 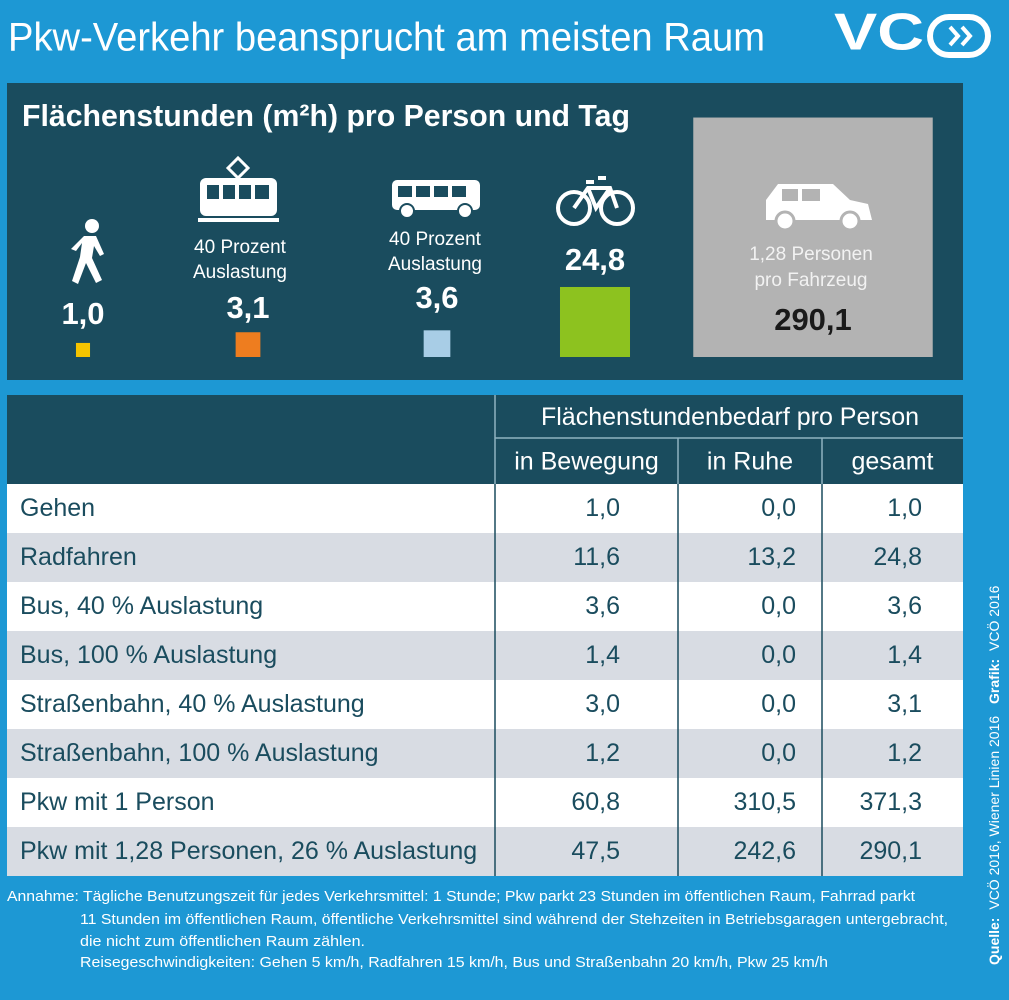 What do you see at coordinates (810, 280) in the screenshot?
I see `item-caption: pro Fahrzeug` at bounding box center [810, 280].